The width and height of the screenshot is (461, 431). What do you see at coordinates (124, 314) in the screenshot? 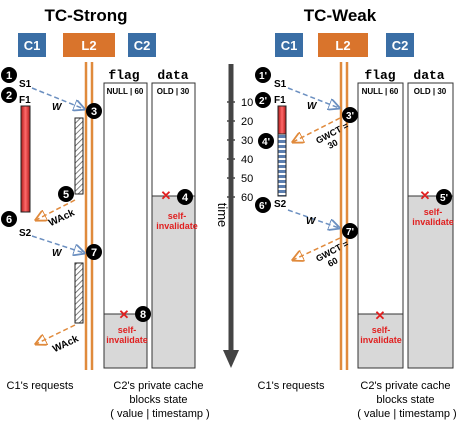
I see `x-mark-8: ✕` at bounding box center [124, 314].